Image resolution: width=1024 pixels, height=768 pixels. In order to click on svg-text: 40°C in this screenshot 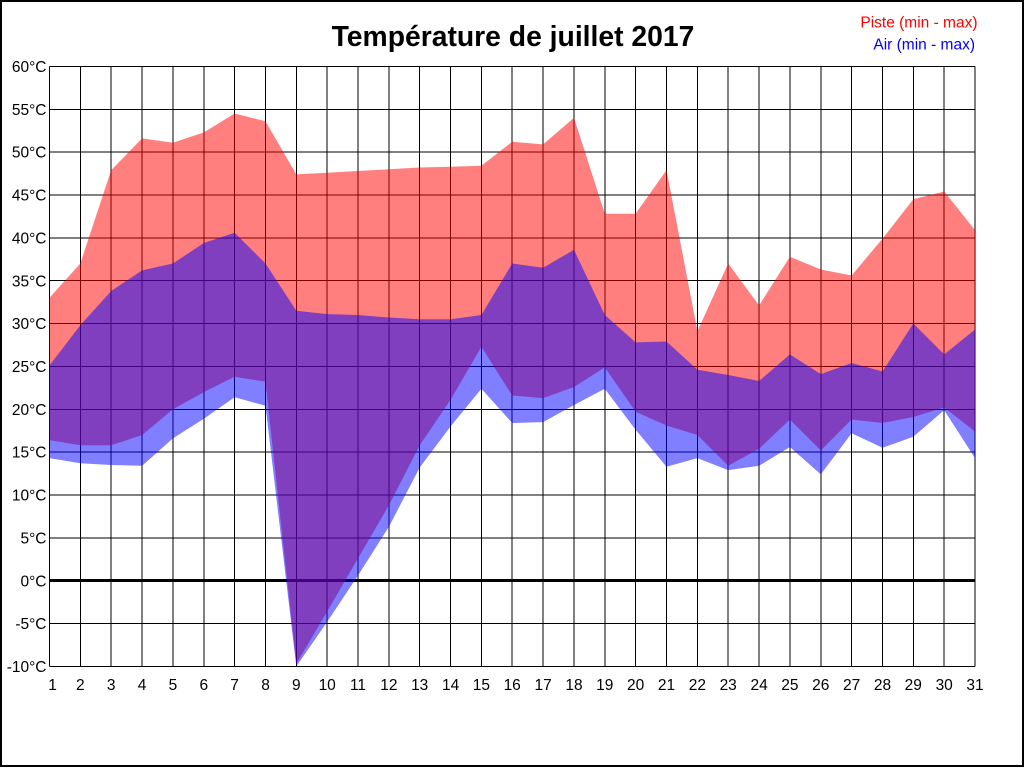, I will do `click(29, 238)`.